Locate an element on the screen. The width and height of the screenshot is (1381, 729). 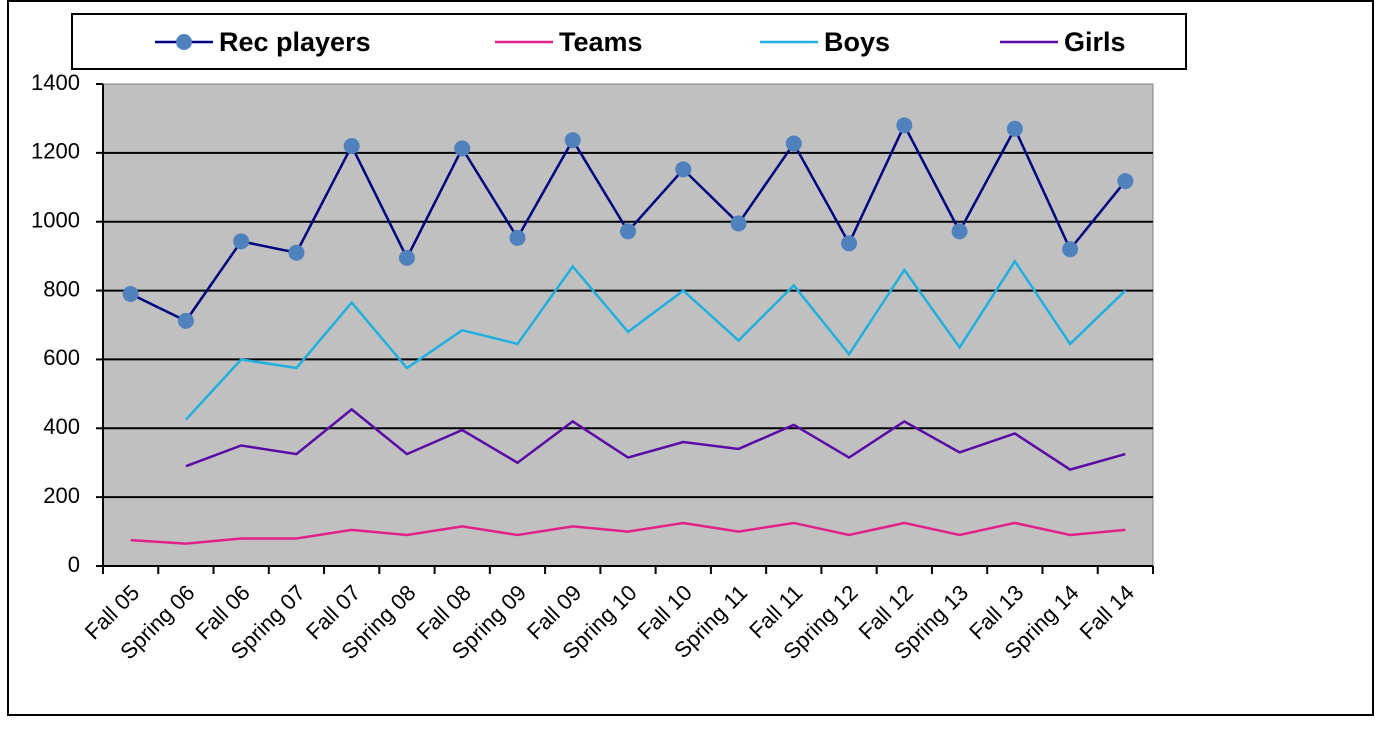
legend-marker is located at coordinates (184, 42).